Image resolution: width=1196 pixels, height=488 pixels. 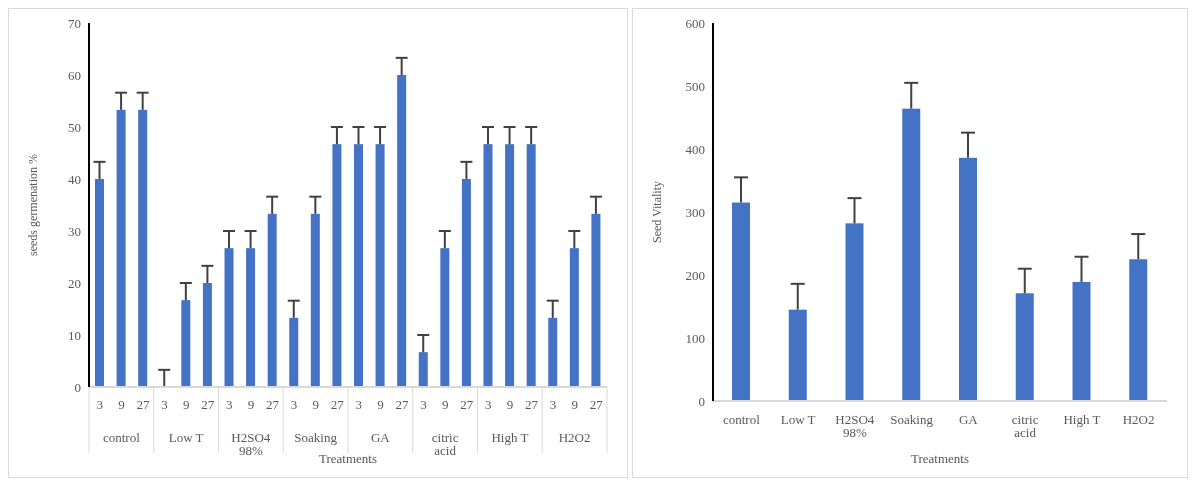 I want to click on y-tick-label: 50, so click(x=74, y=127).